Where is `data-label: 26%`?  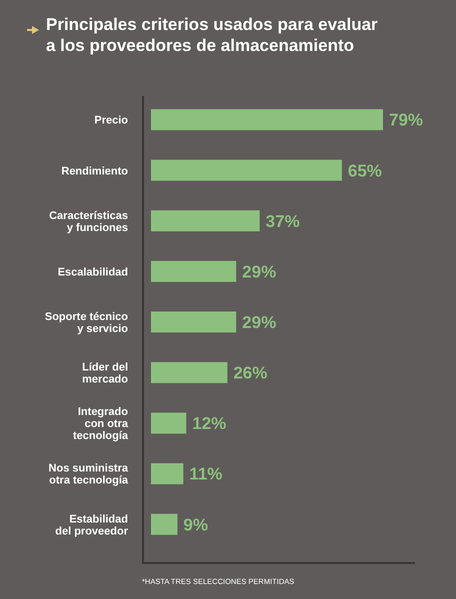 data-label: 26% is located at coordinates (250, 373).